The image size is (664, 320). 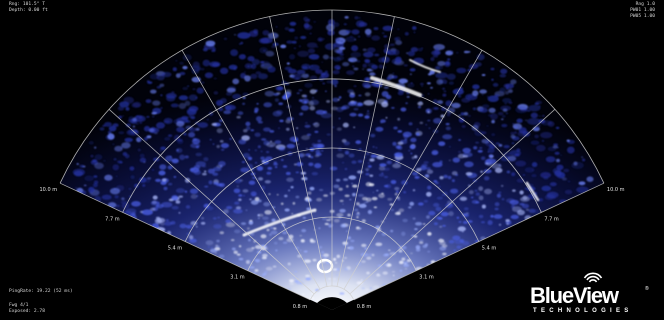 I want to click on ping-rate-readout: PingRate: 19.22 (52 ms), so click(x=41, y=291).